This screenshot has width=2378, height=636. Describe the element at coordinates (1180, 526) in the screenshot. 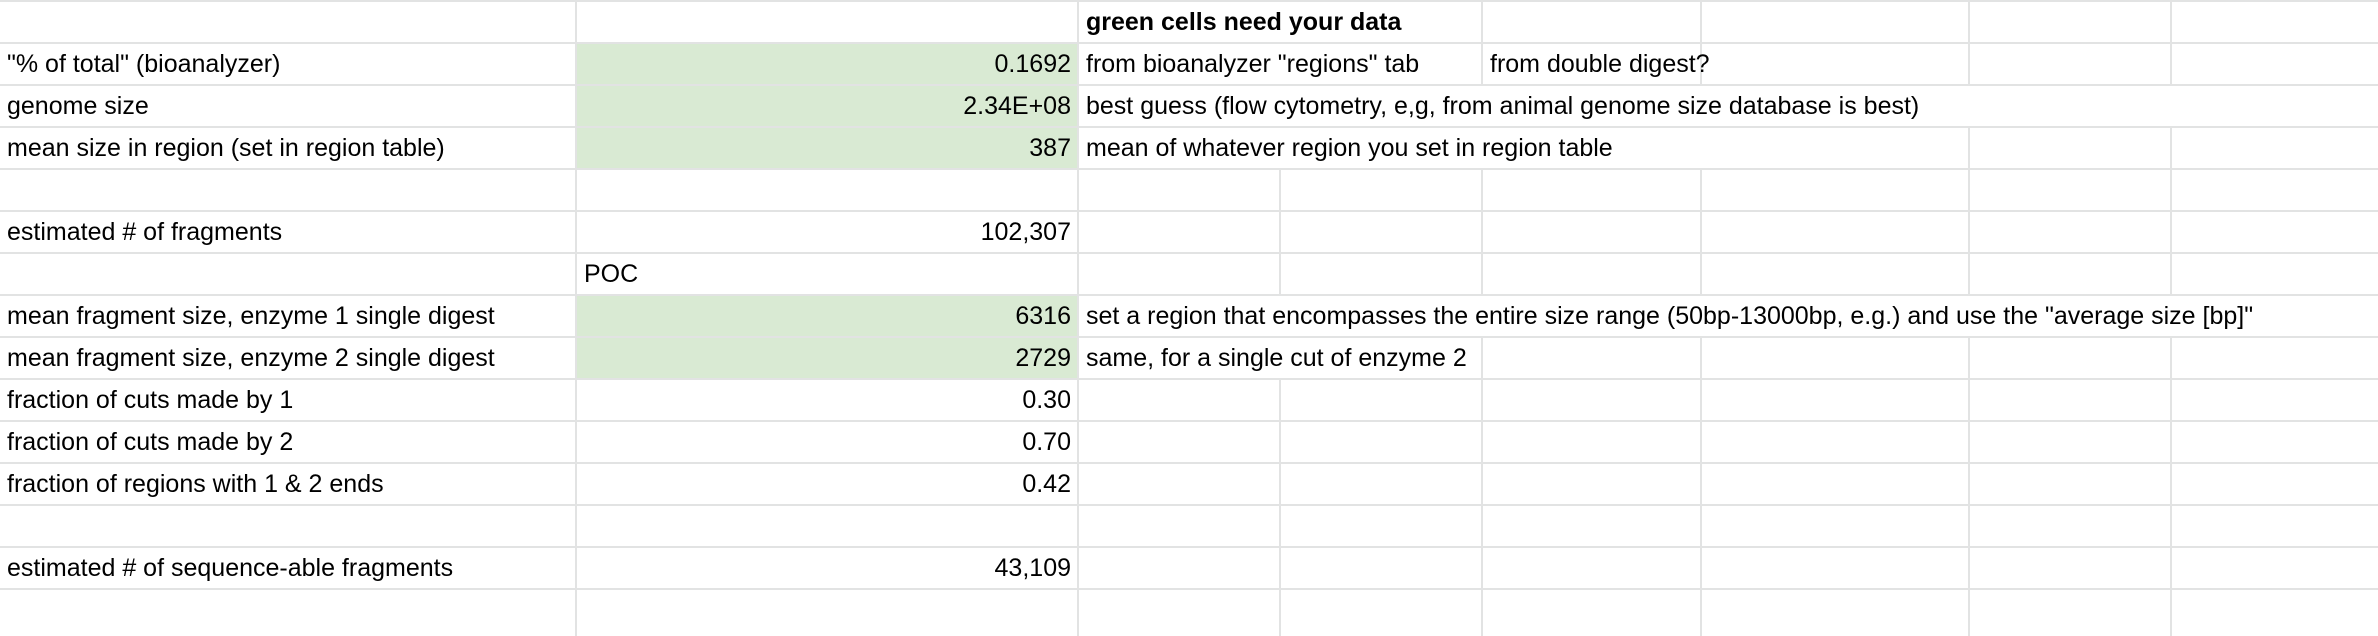

I see `cell-c13` at that location.